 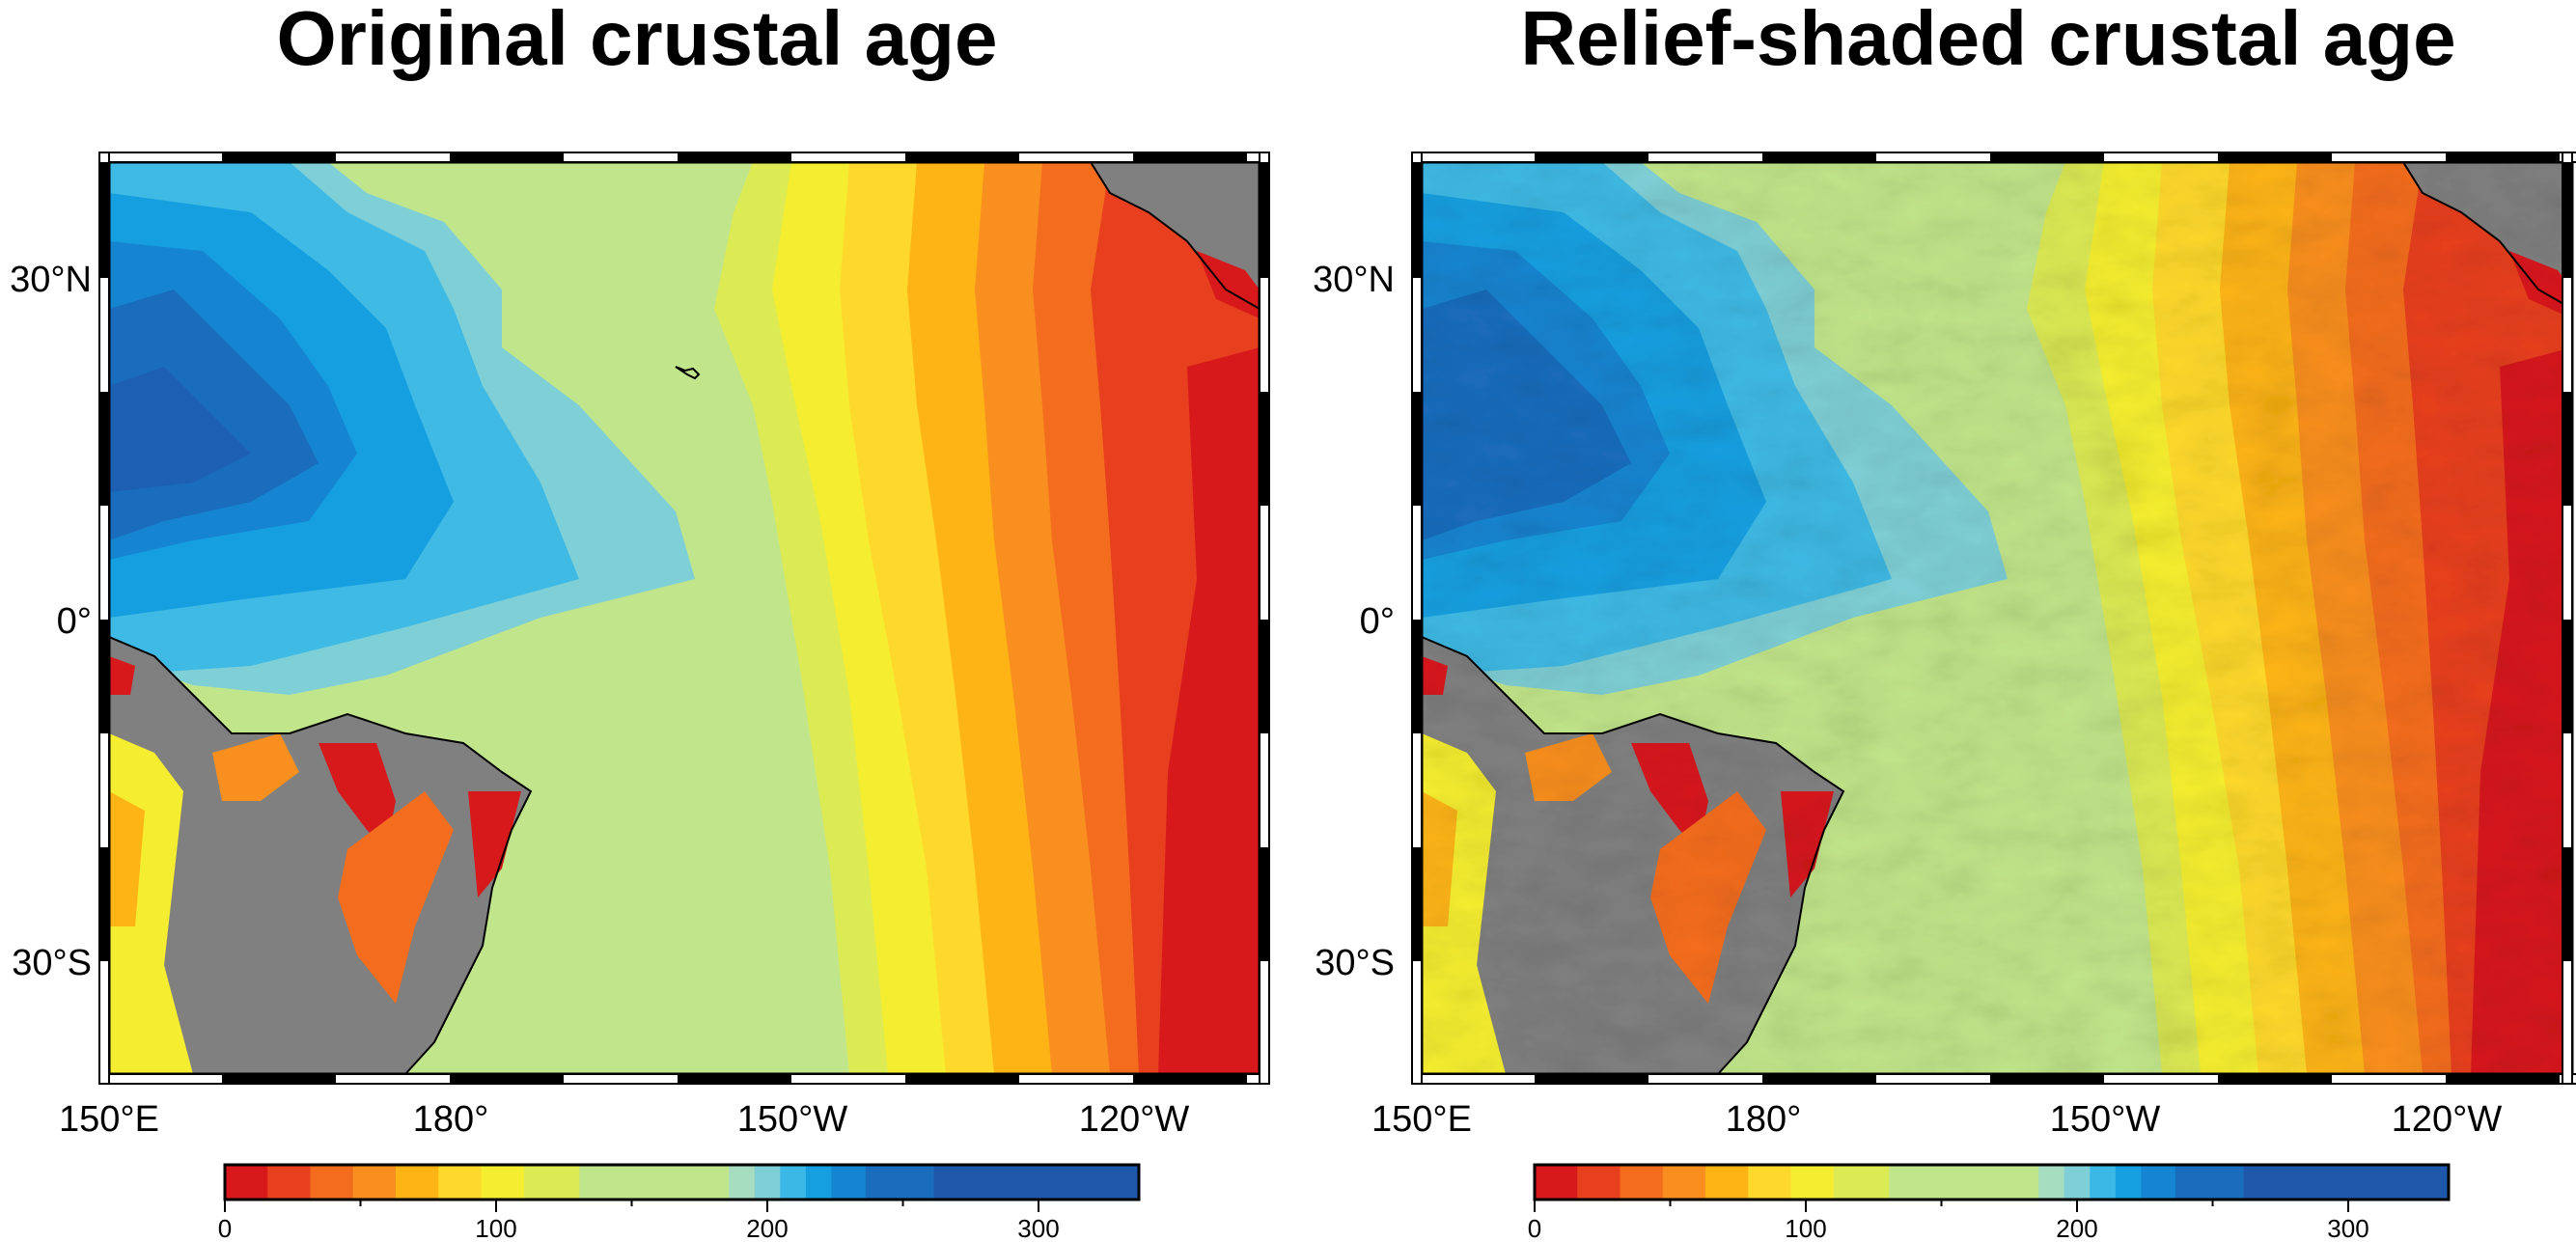 I want to click on left-colorbar-label-300: 300, so click(x=1038, y=1228).